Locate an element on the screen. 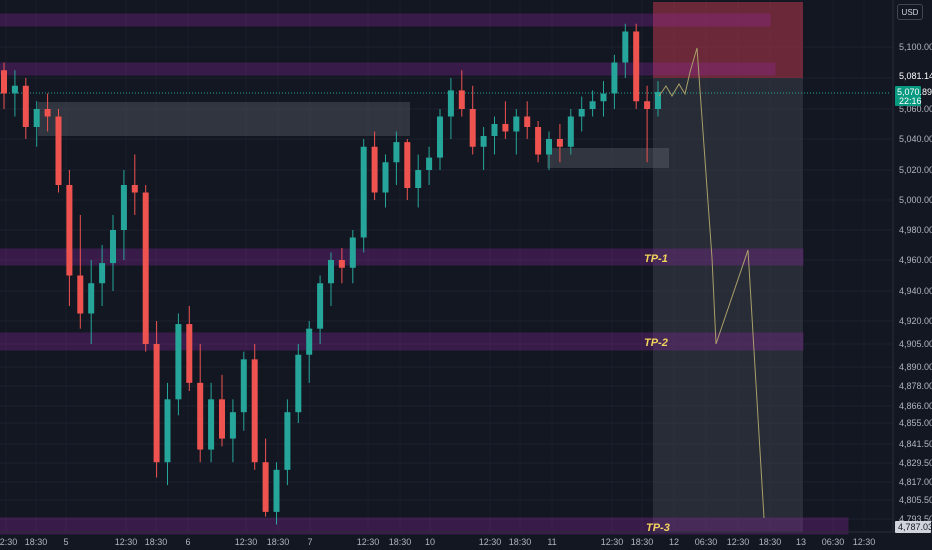  x-tick-label: 7 is located at coordinates (309, 542).